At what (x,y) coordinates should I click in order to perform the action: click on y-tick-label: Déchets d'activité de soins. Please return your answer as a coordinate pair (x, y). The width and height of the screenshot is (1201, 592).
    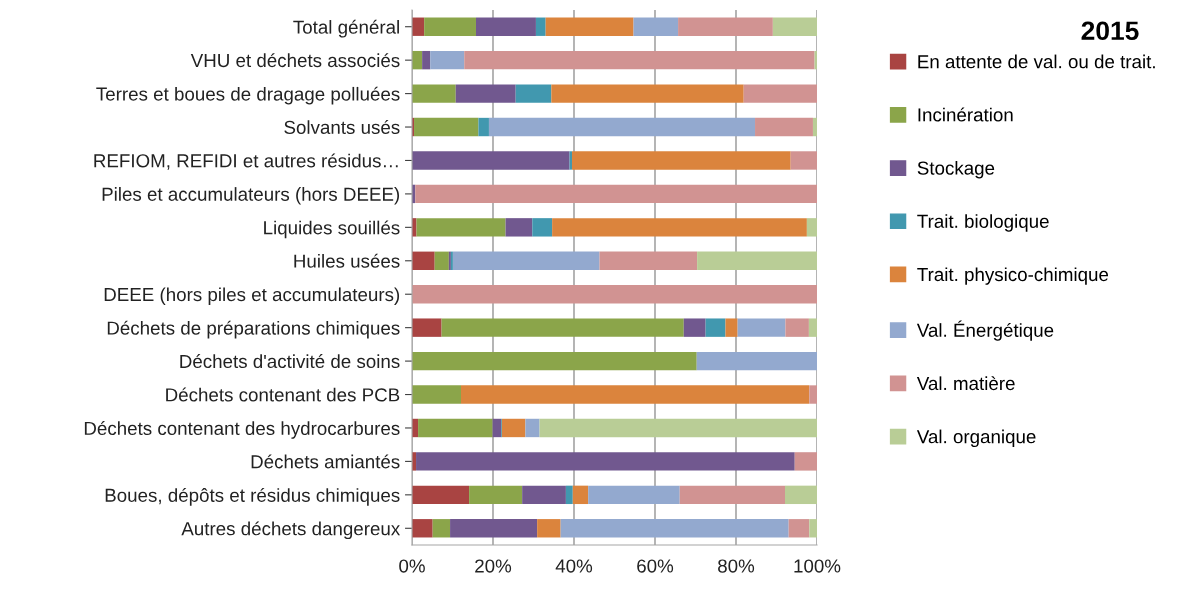
    Looking at the image, I should click on (290, 361).